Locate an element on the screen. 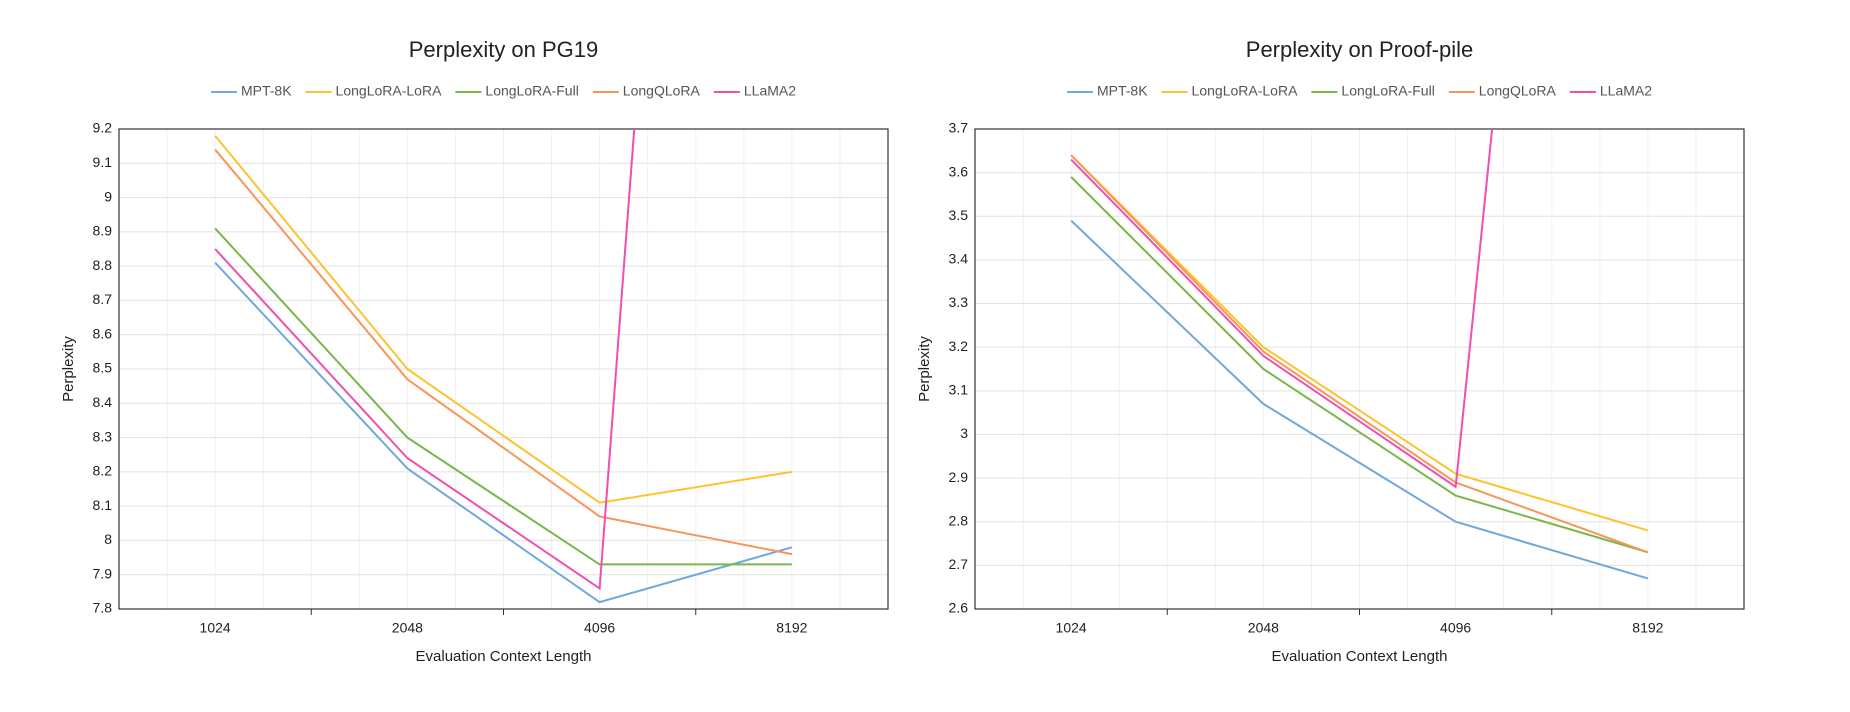 This screenshot has height=712, width=1850. y-tick-label: 8.7 is located at coordinates (103, 299).